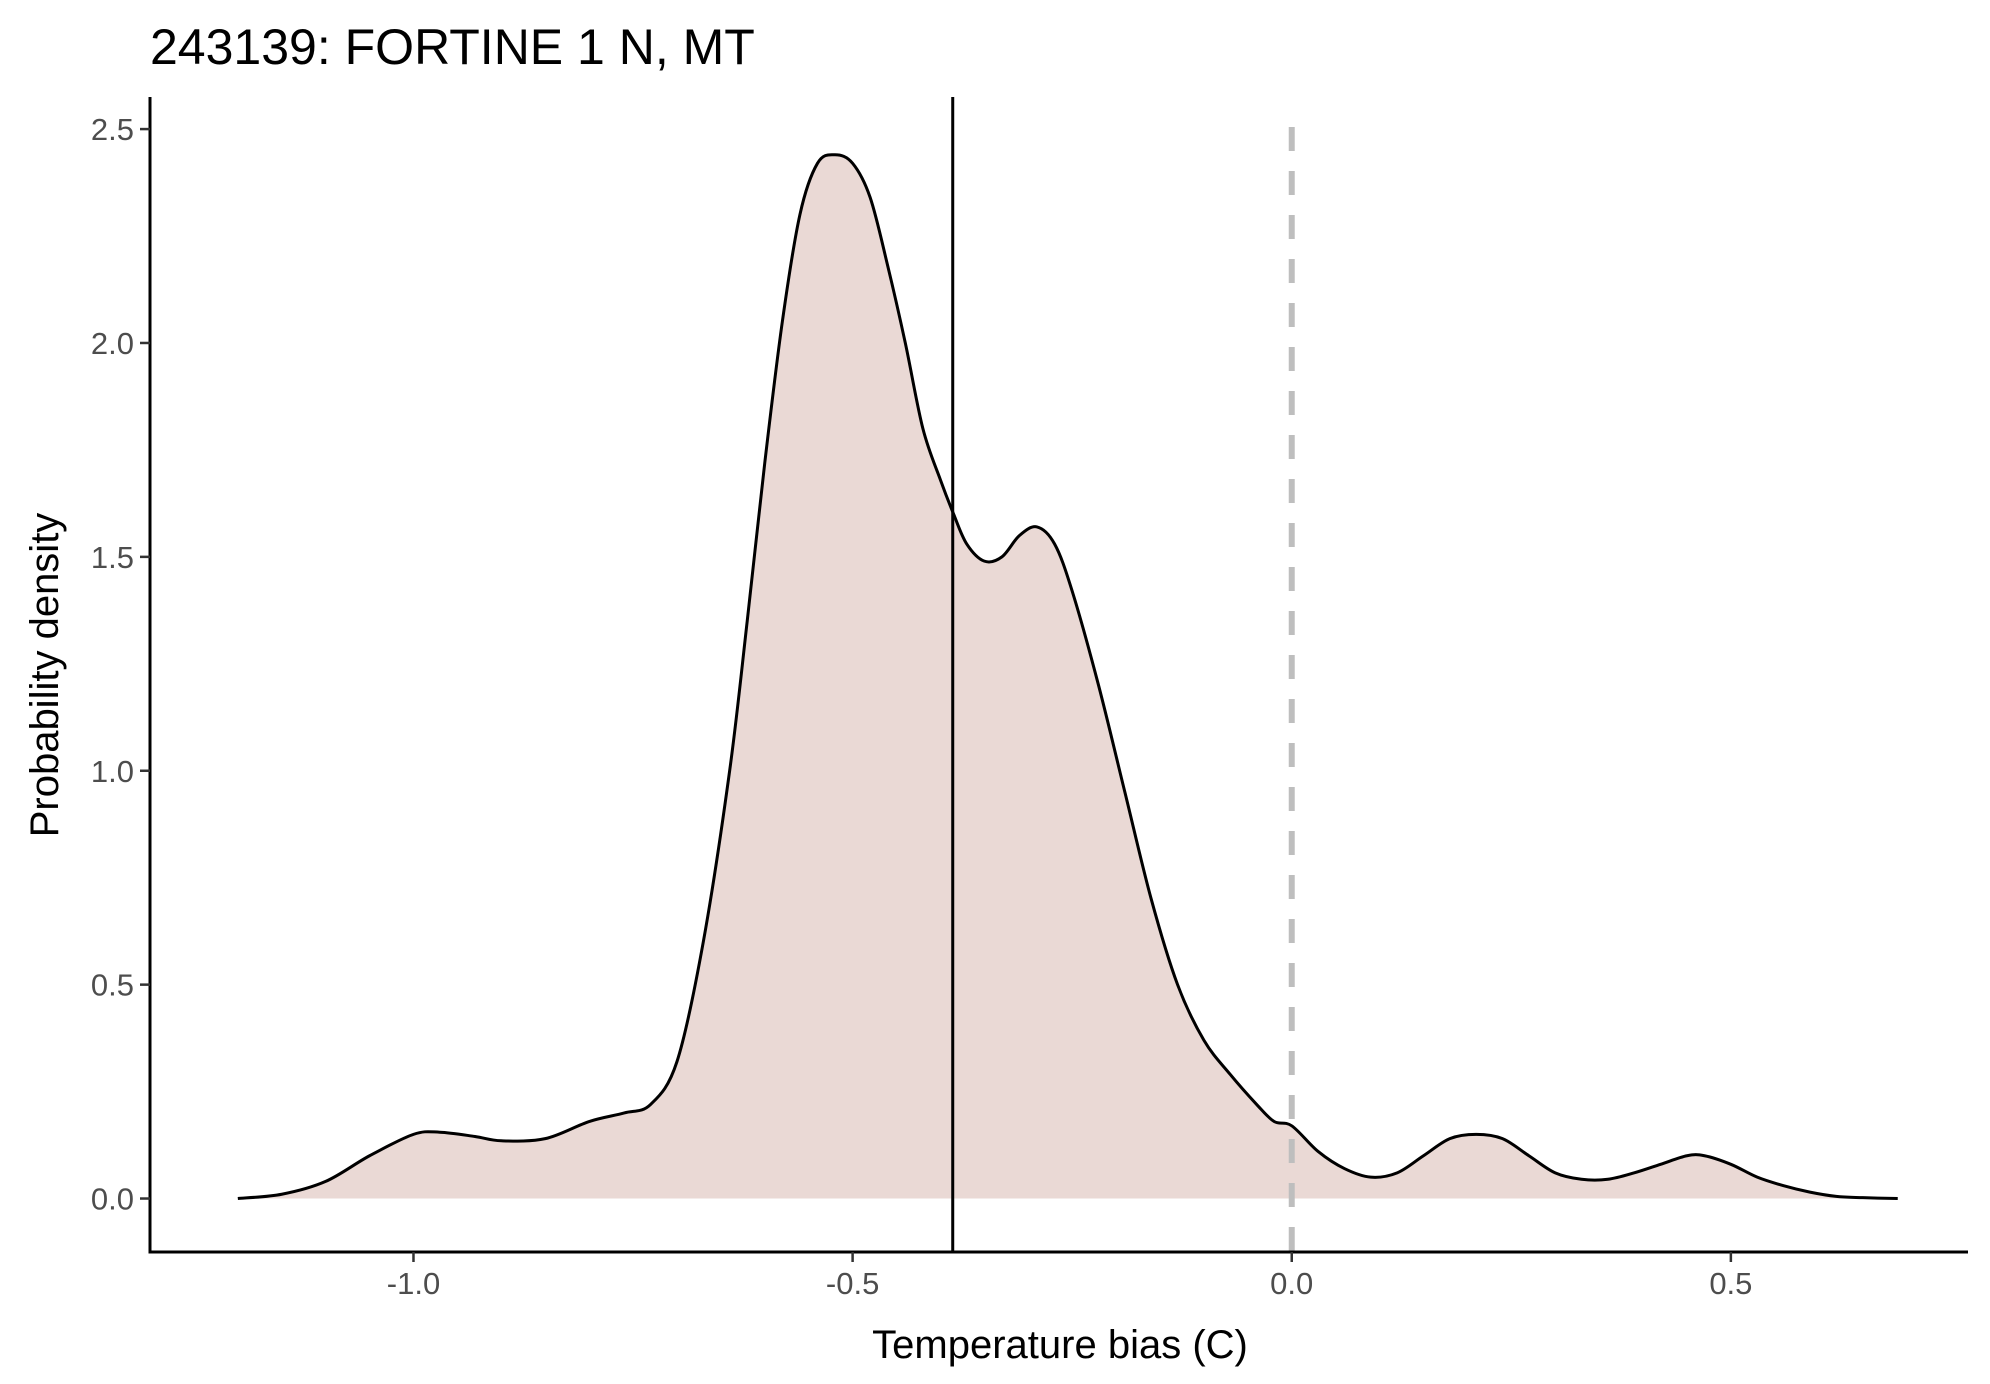 Image resolution: width=1990 pixels, height=1384 pixels. Describe the element at coordinates (112, 557) in the screenshot. I see `y-tick-label-3: 1.5` at that location.